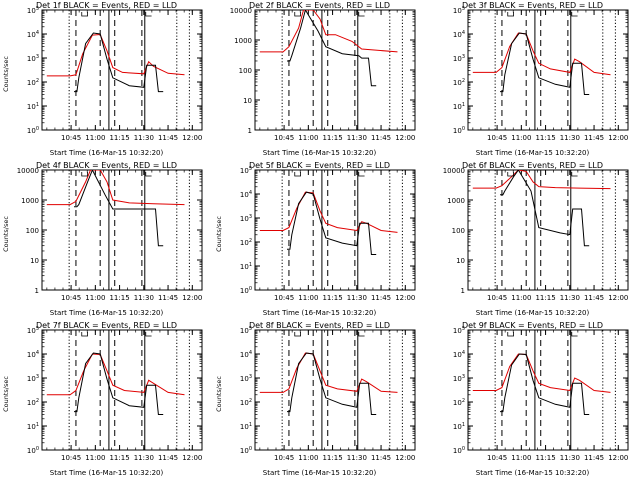 The image size is (640, 480). What do you see at coordinates (319, 5) in the screenshot?
I see `panel-title: Det 2f BLACK = Events, RED = LLD` at bounding box center [319, 5].